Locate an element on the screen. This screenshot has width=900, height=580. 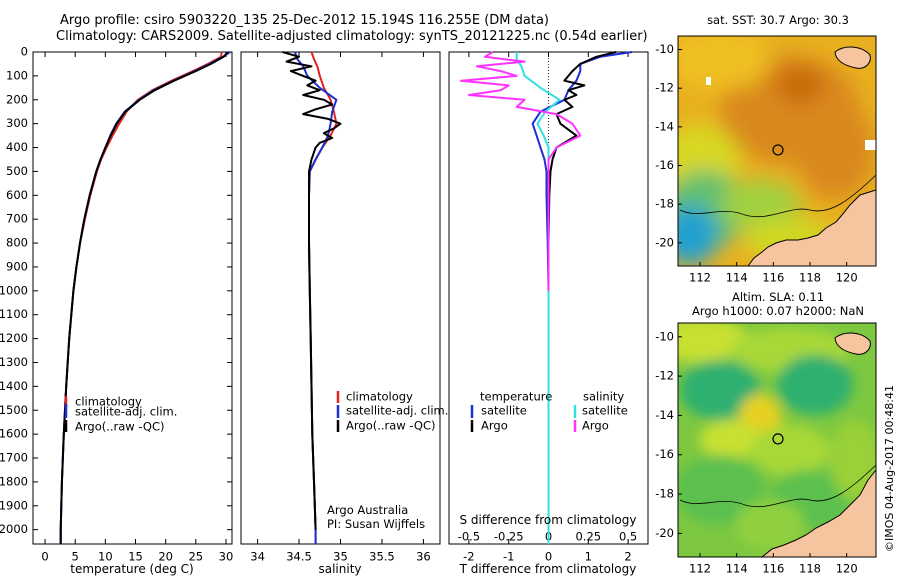
x-tick-label: 30 is located at coordinates (226, 557).